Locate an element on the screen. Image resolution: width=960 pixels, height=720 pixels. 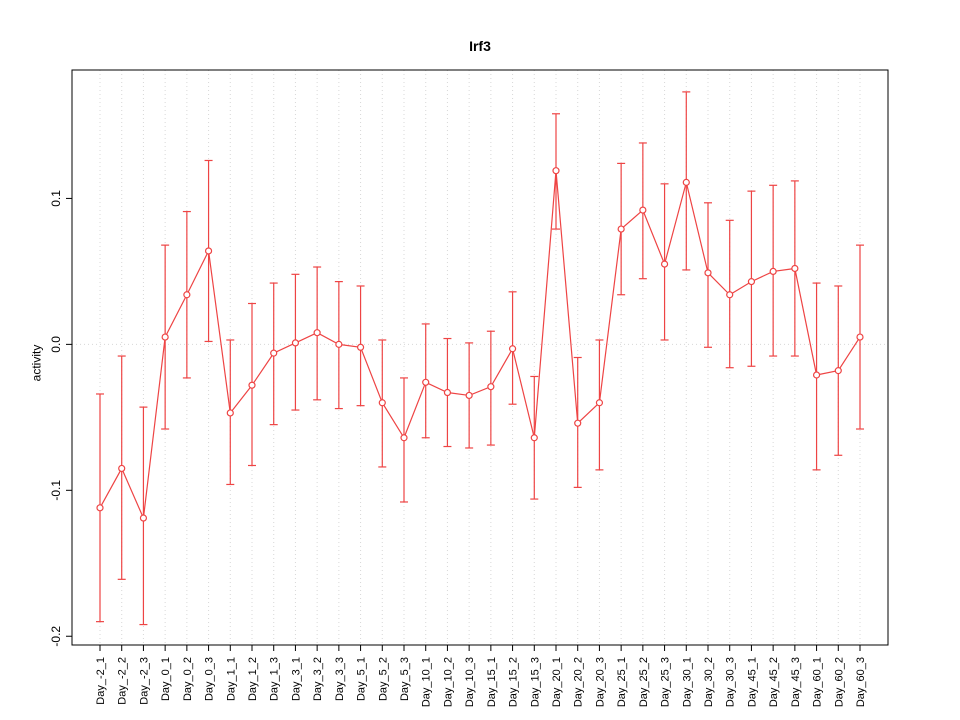
x-tick-label: Day_30_1 is located at coordinates (687, 682).